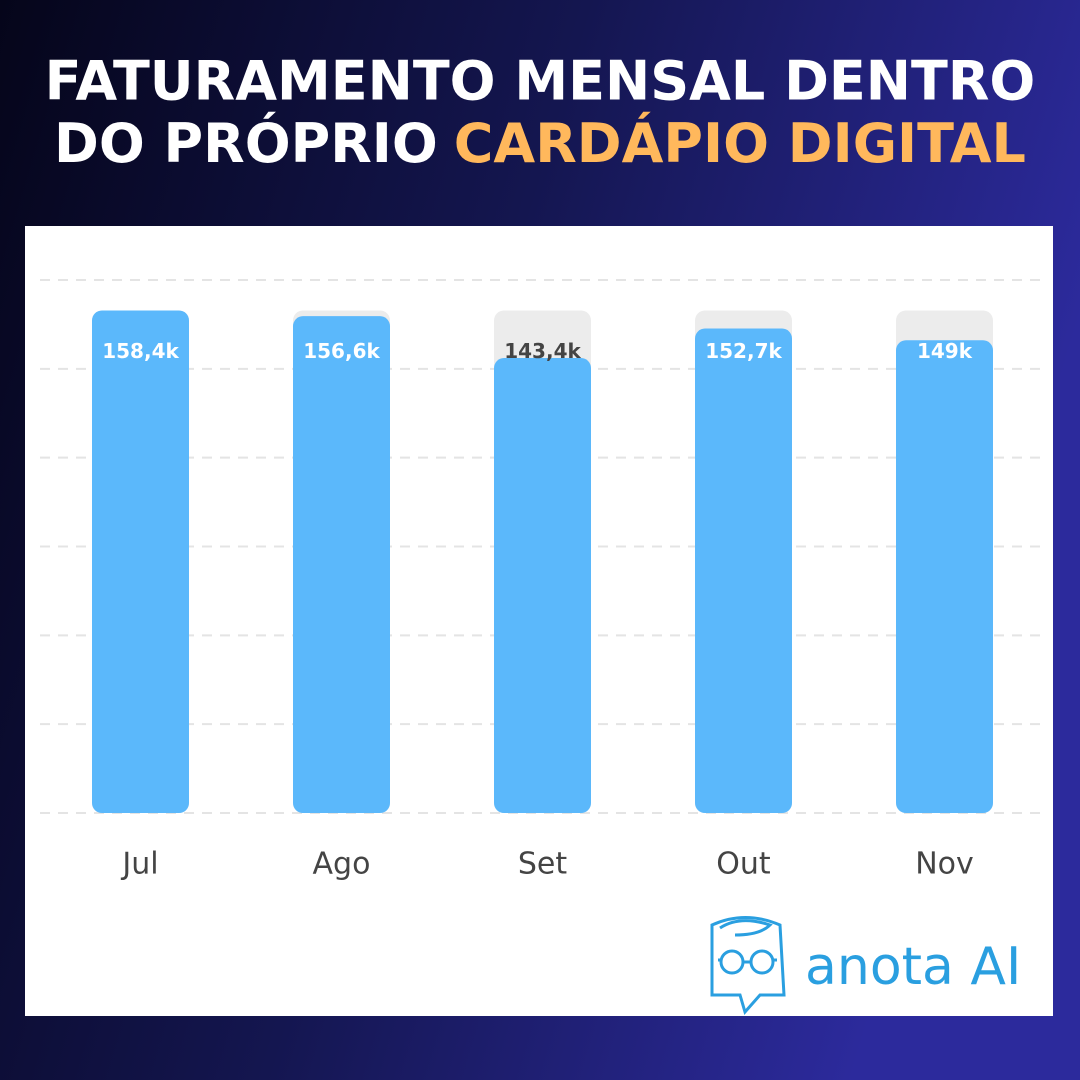 The height and width of the screenshot is (1080, 1080). Describe the element at coordinates (945, 351) in the screenshot. I see `value-label: 149k` at that location.